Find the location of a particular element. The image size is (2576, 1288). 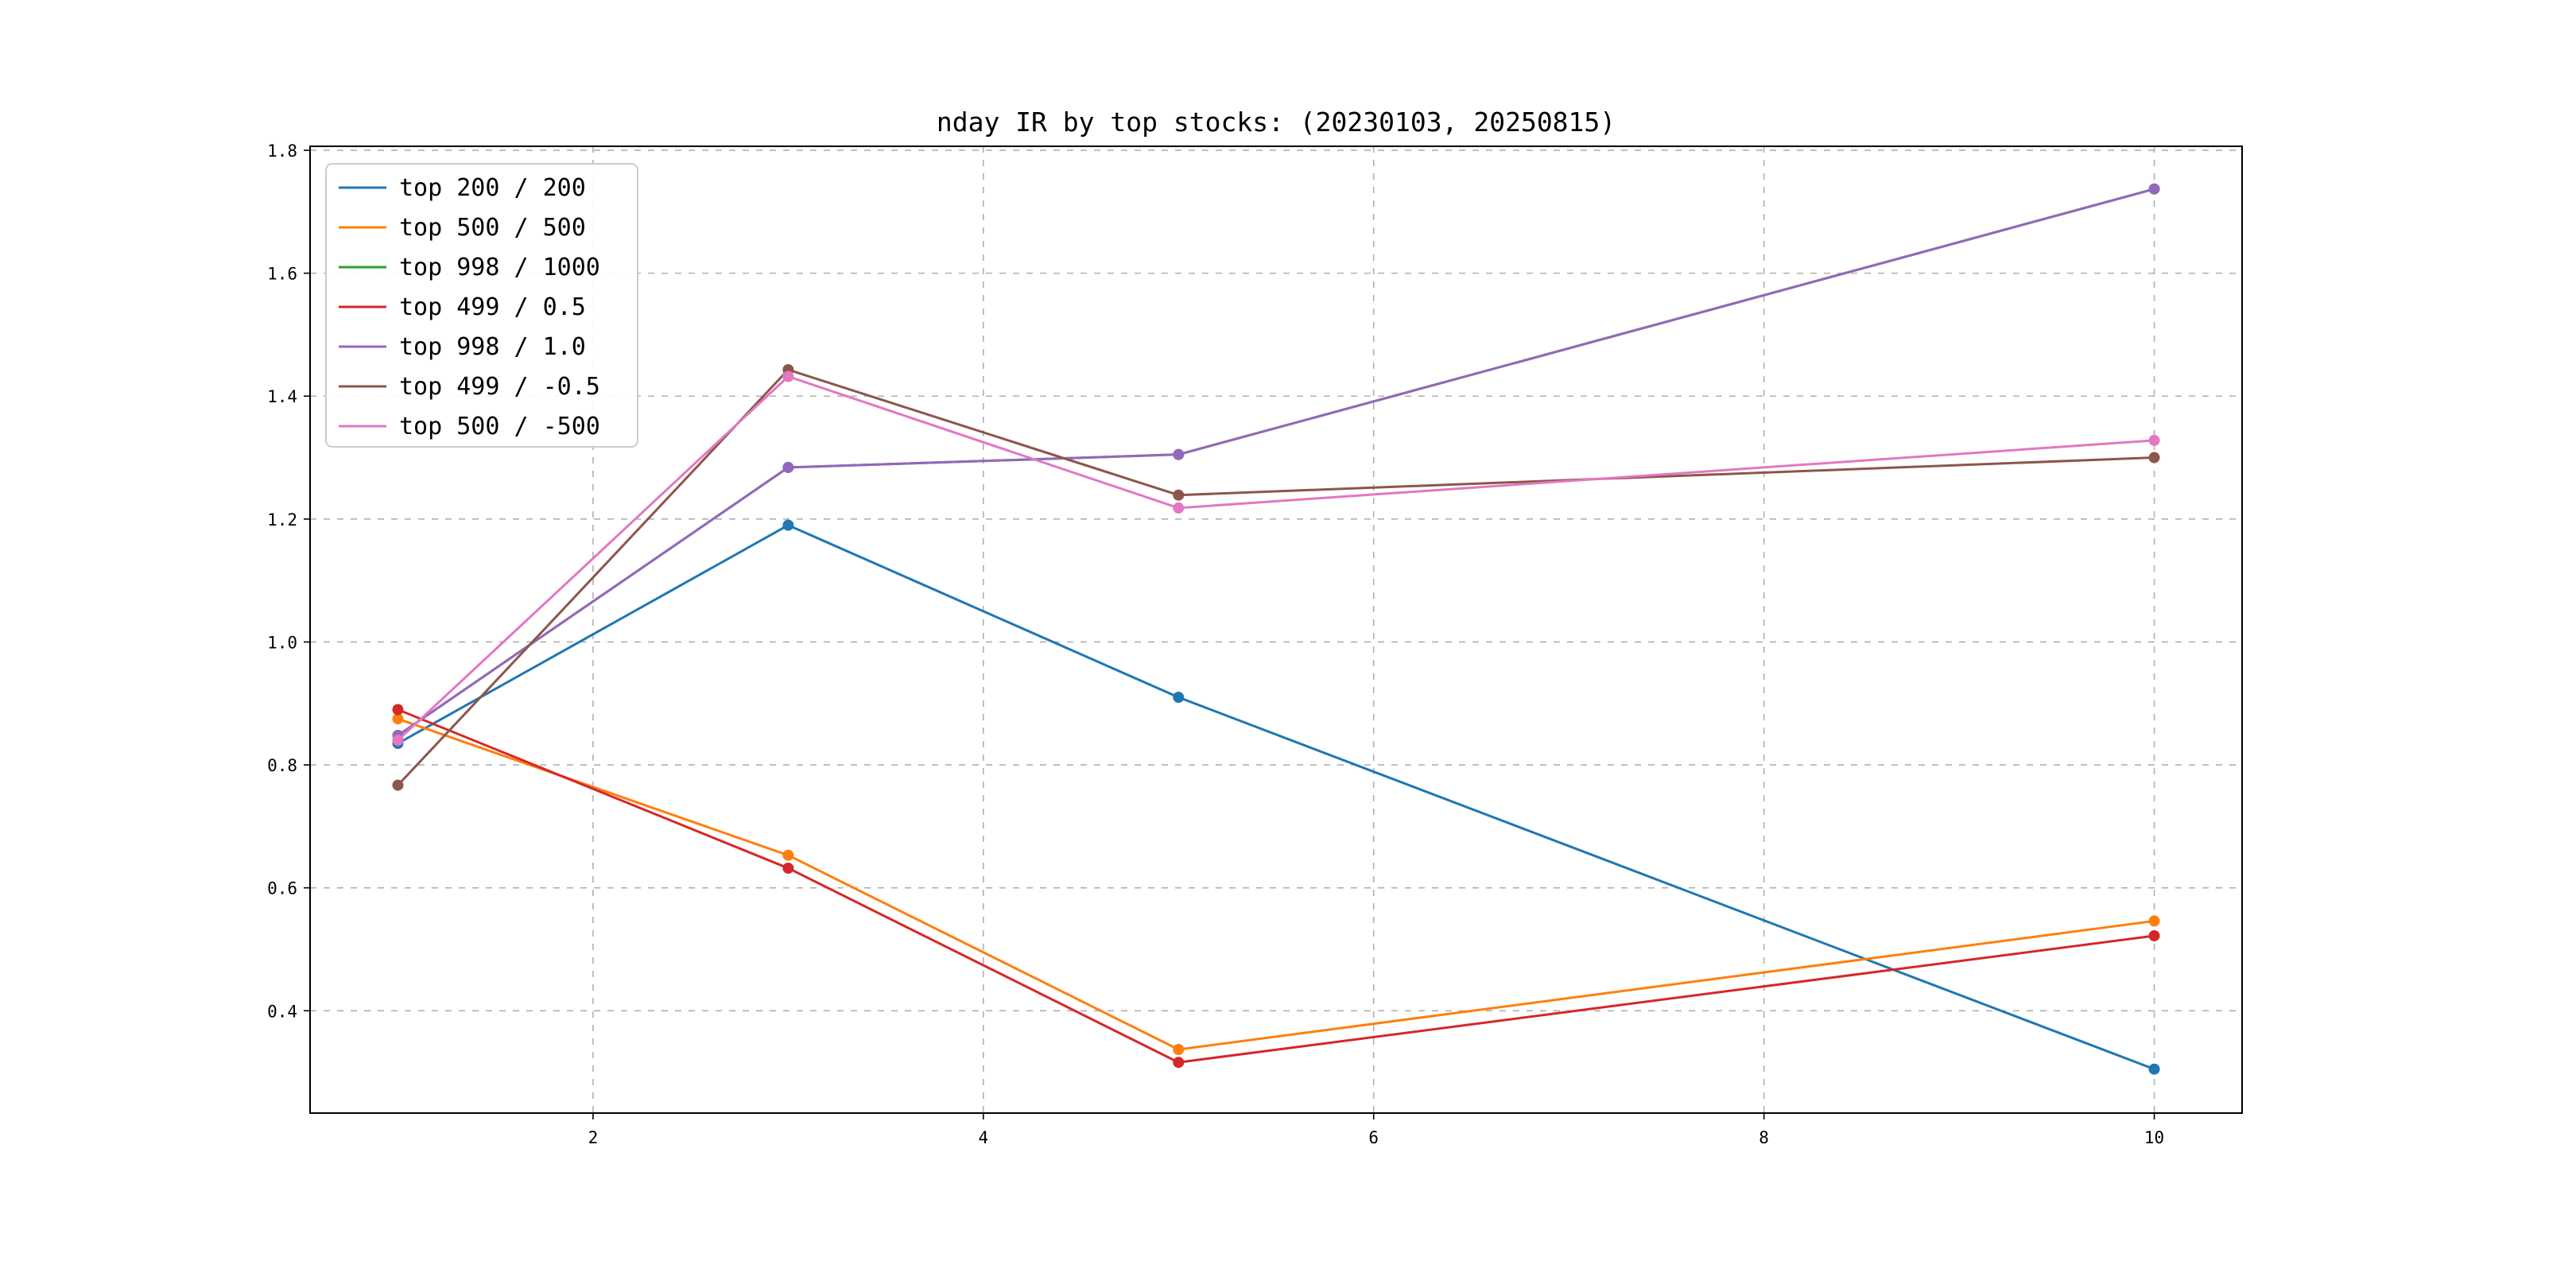

legend-label: top 200 / 200 is located at coordinates (493, 188).